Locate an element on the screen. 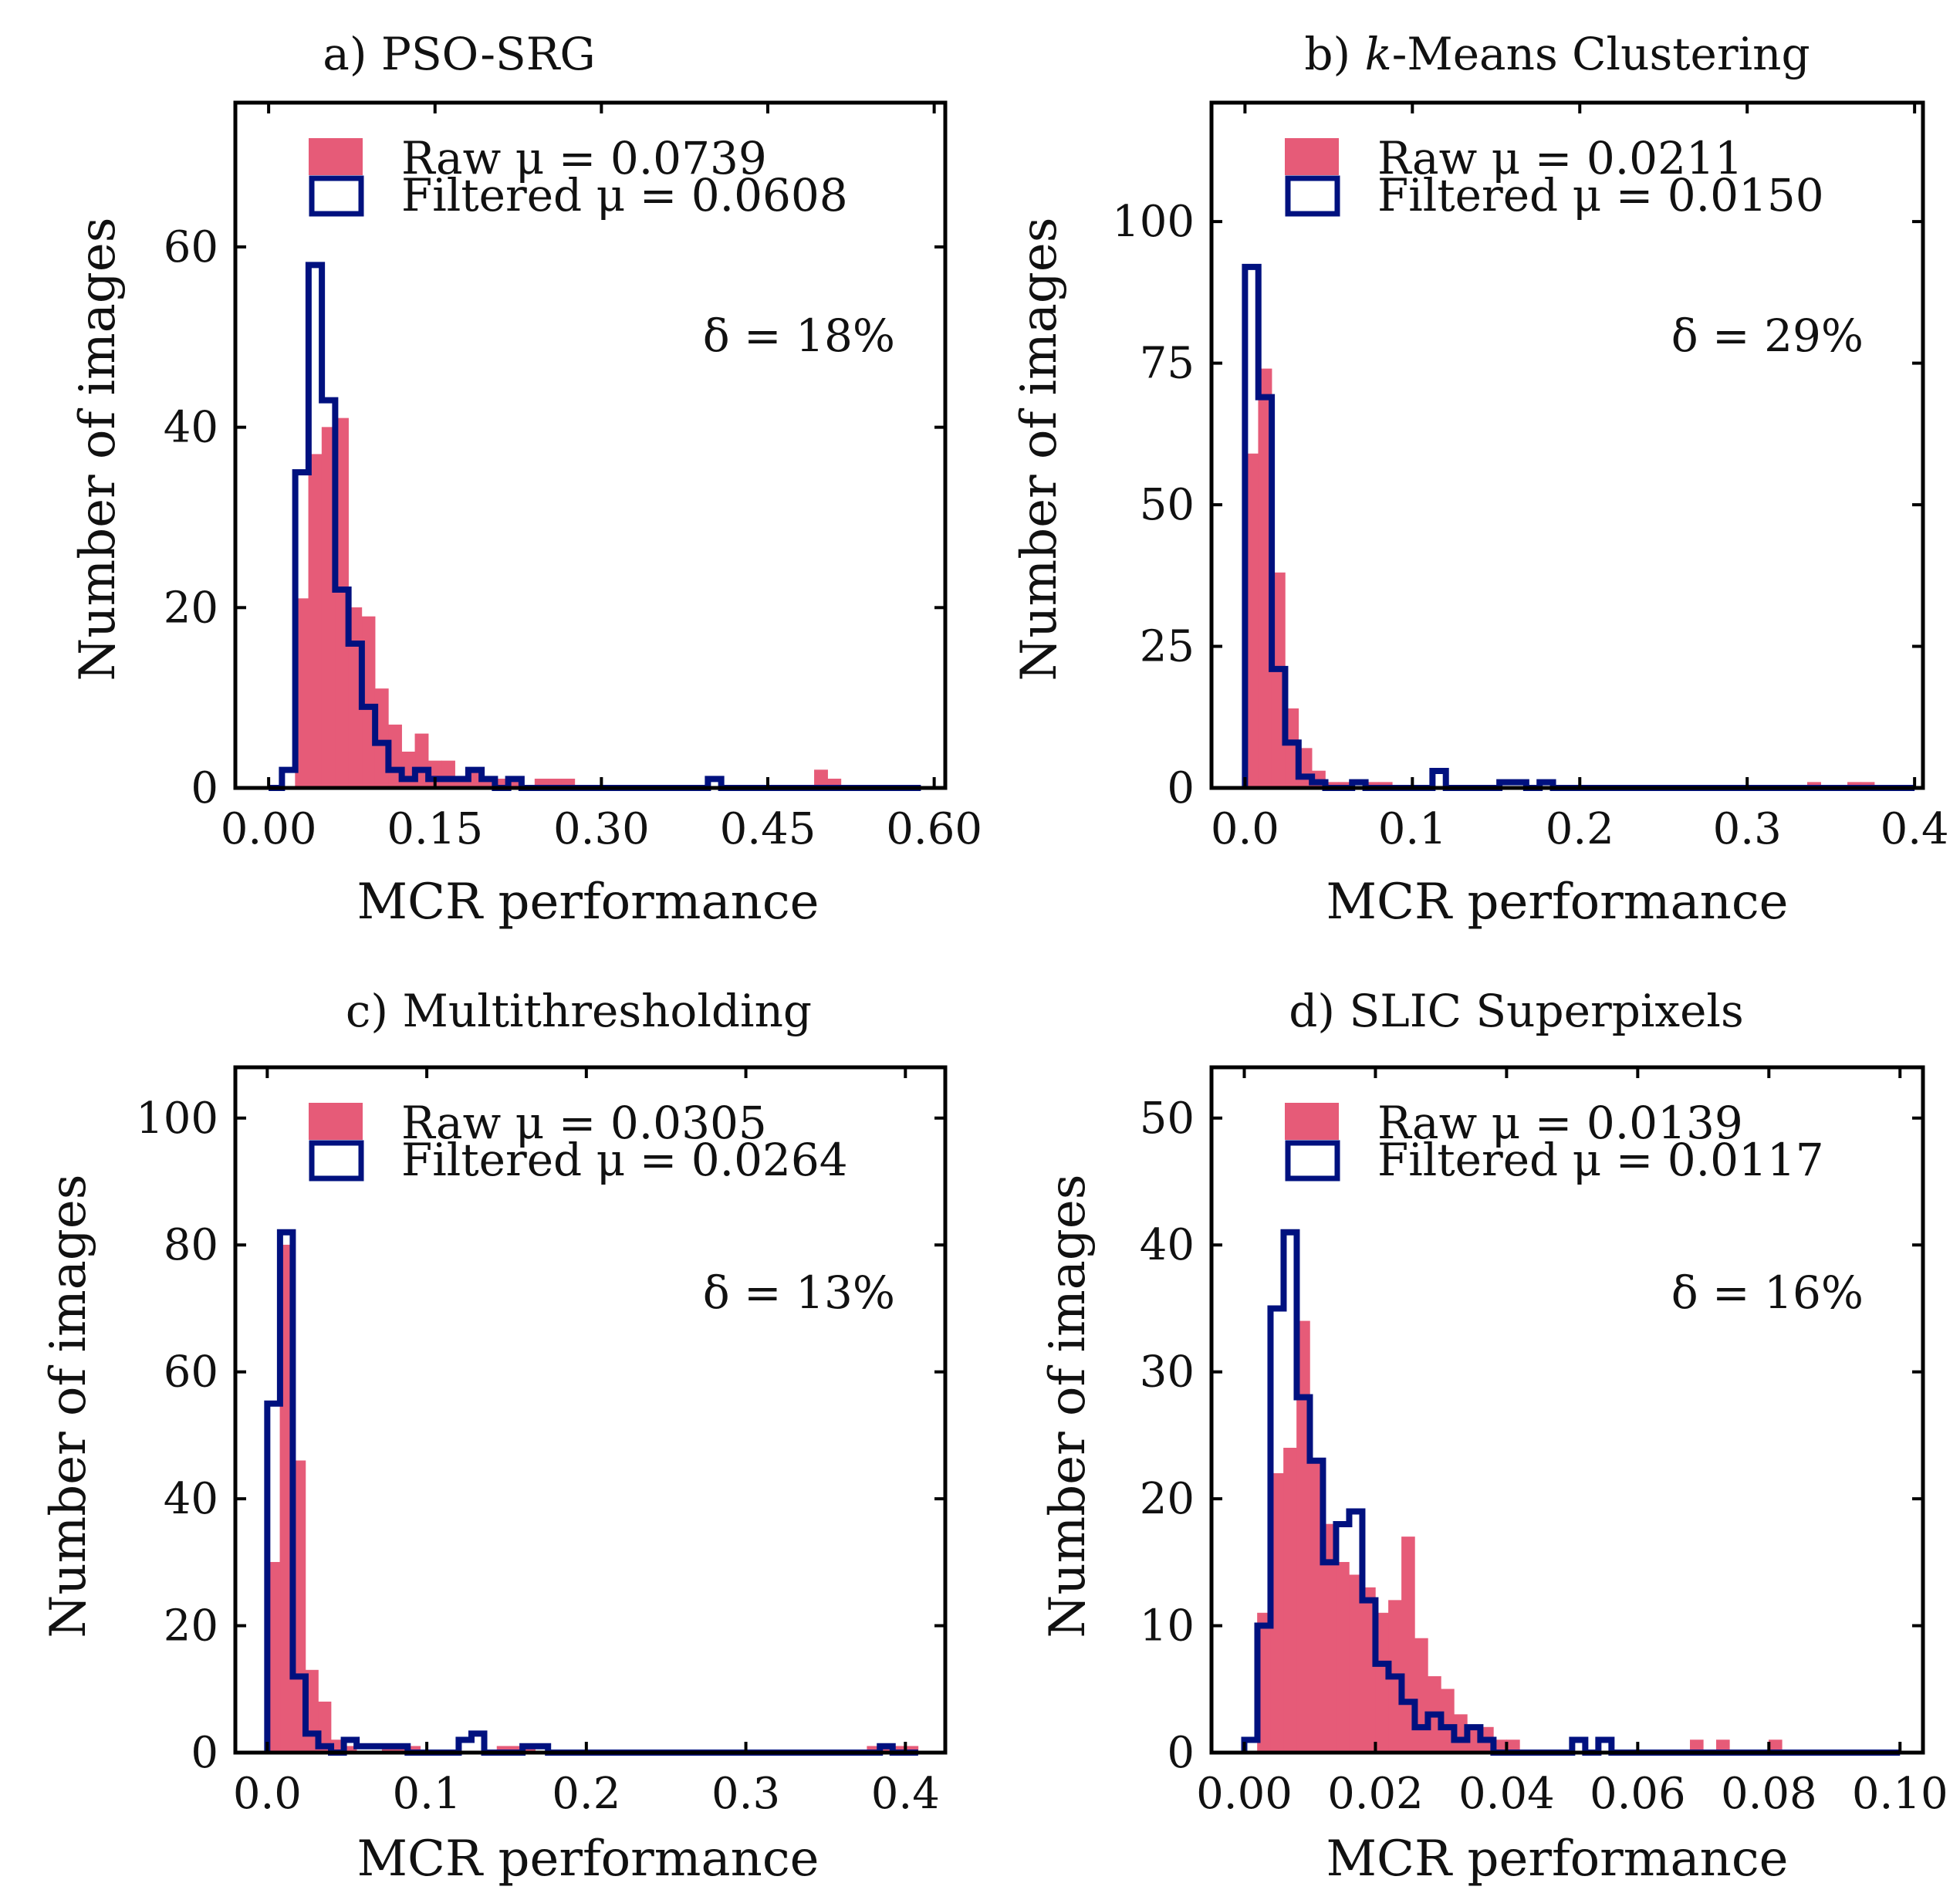  legend-raw-label: Raw μ = 0.0139 is located at coordinates (1560, 1123).